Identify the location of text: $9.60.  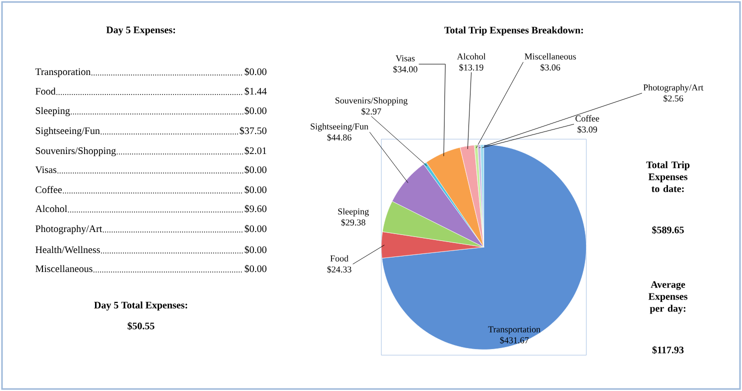
(255, 208).